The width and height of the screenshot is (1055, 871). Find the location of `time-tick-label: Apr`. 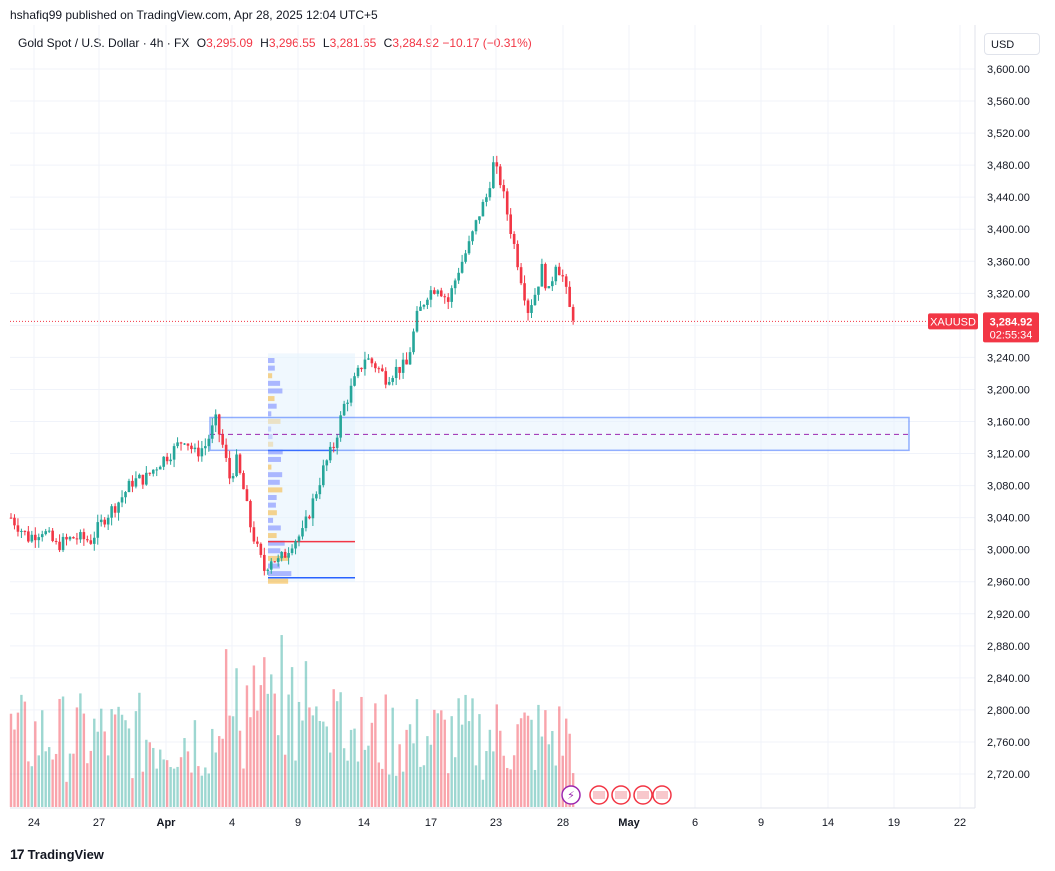

time-tick-label: Apr is located at coordinates (167, 823).